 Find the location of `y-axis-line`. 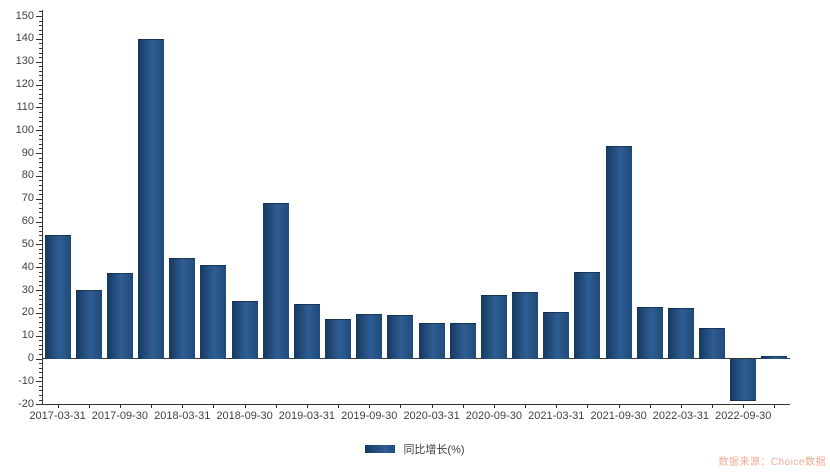

y-axis-line is located at coordinates (42, 208).